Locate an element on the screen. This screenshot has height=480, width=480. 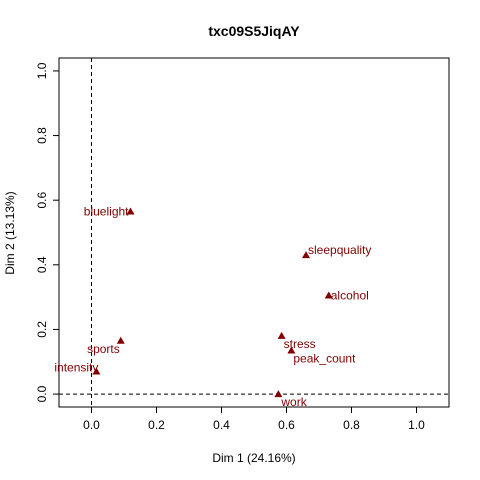
x-tick-label: 0.0 is located at coordinates (91, 425).